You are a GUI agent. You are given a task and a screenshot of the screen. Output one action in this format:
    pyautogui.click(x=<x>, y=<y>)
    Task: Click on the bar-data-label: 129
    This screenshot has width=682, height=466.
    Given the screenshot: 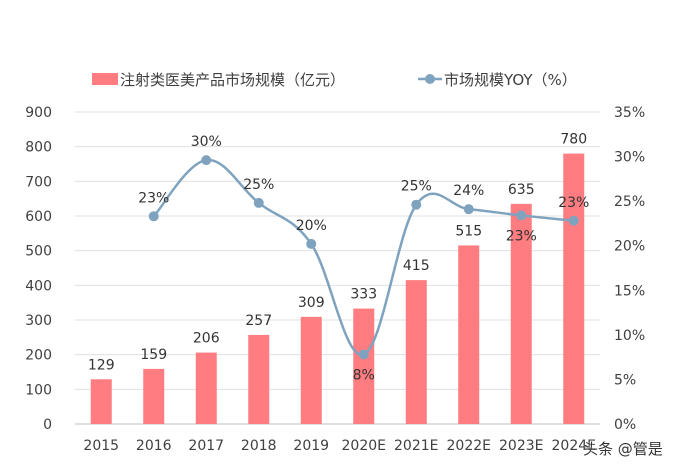 What is the action you would take?
    pyautogui.click(x=101, y=365)
    